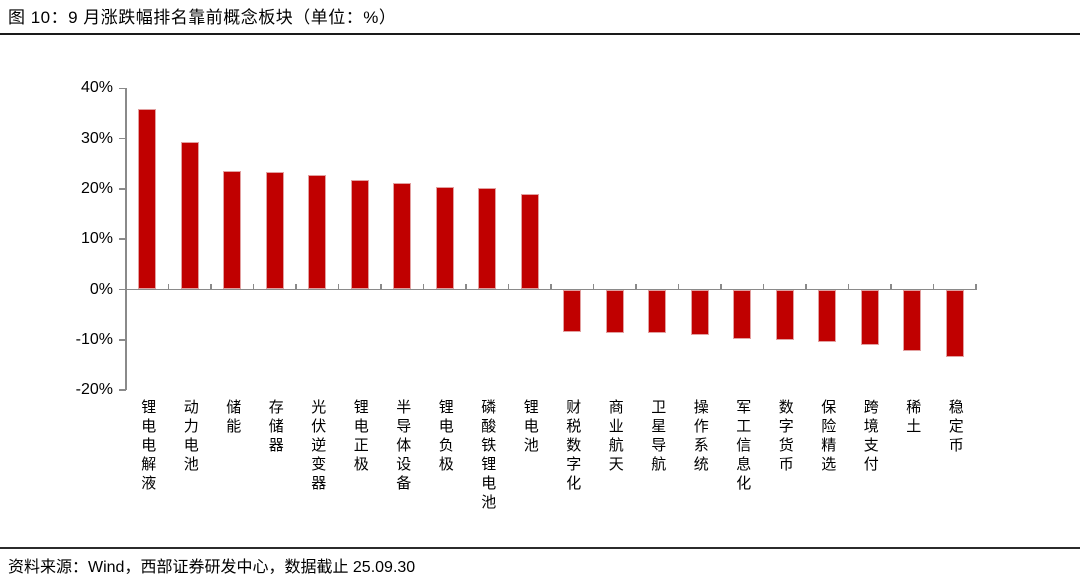  Describe the element at coordinates (700, 437) in the screenshot. I see `x-axis-label: 操作系统` at that location.